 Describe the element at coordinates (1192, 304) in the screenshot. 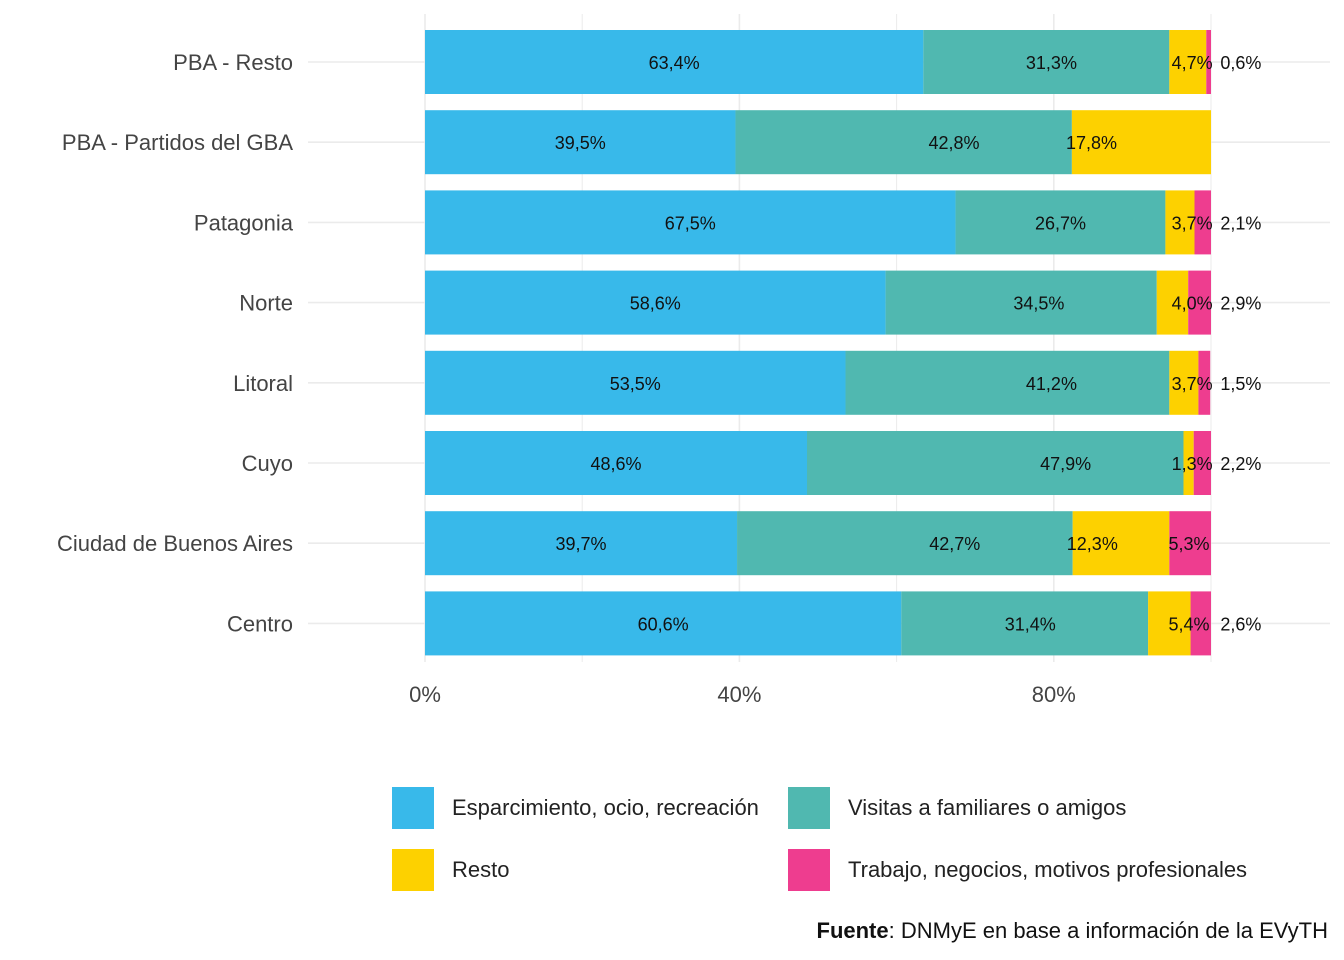

I see `data-label: 4,0%` at that location.